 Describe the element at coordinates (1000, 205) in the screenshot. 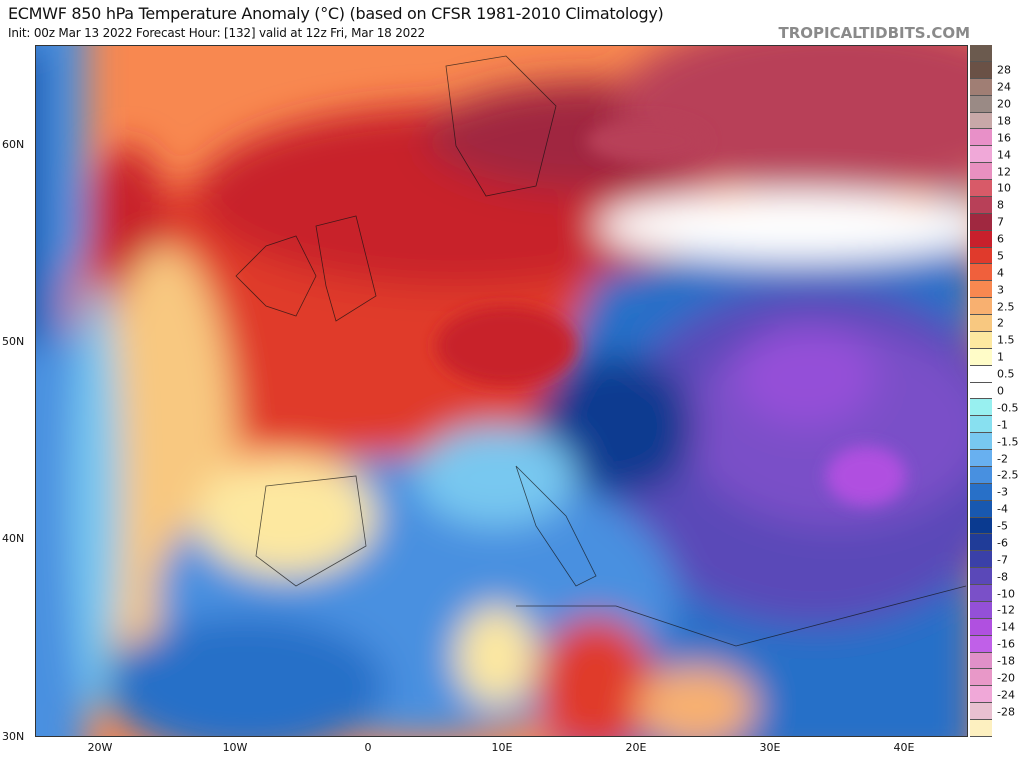

I see `colorbar-label: 8` at that location.